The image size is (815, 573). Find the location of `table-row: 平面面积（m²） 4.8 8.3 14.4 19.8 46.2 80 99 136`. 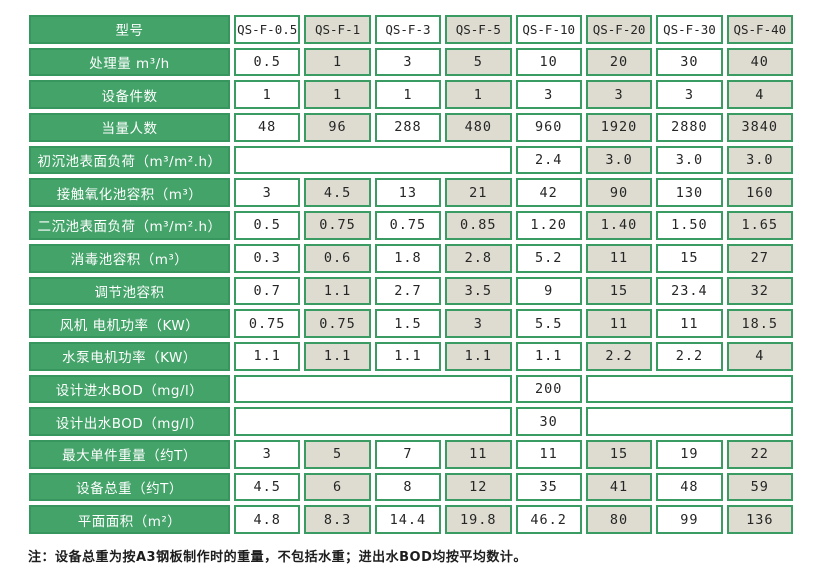

table-row: 平面面积（m²） 4.8 8.3 14.4 19.8 46.2 80 99 136 is located at coordinates (411, 519).